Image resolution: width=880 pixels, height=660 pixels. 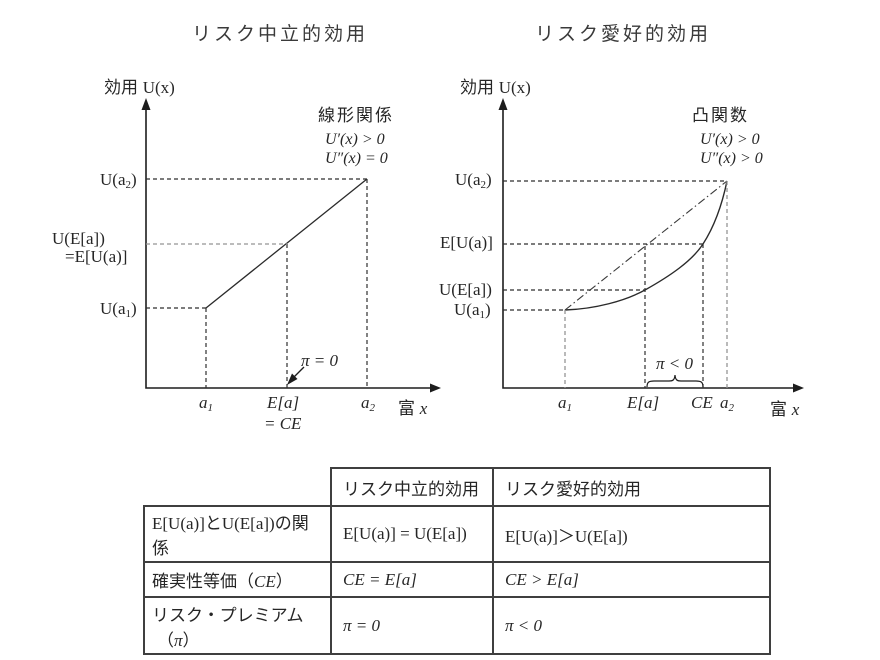 I want to click on right-chord-dashdot-line, so click(x=646, y=245).